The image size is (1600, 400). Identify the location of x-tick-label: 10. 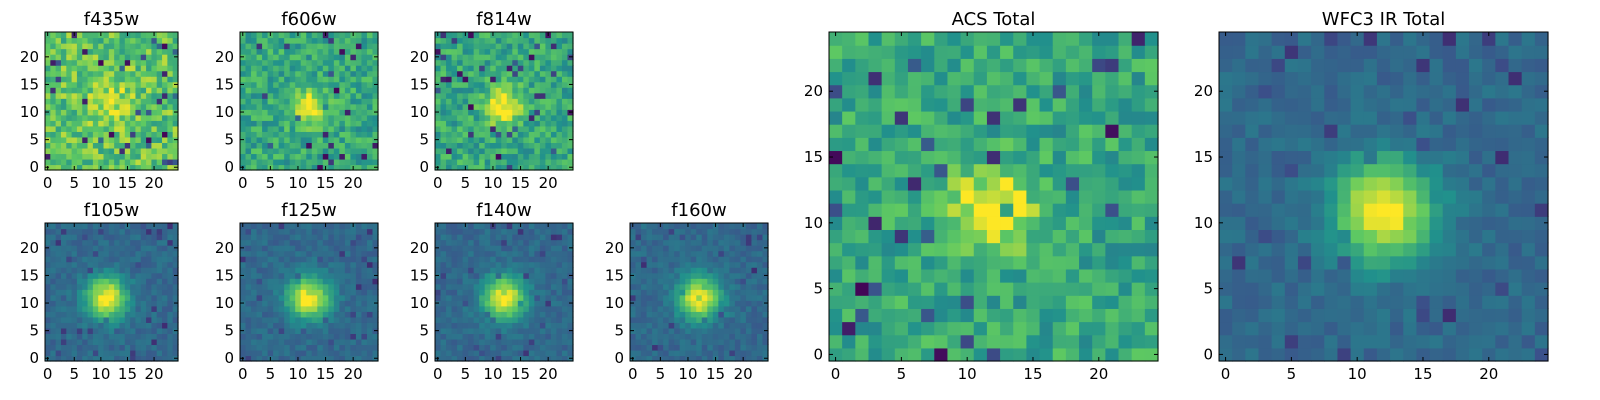
(100, 183).